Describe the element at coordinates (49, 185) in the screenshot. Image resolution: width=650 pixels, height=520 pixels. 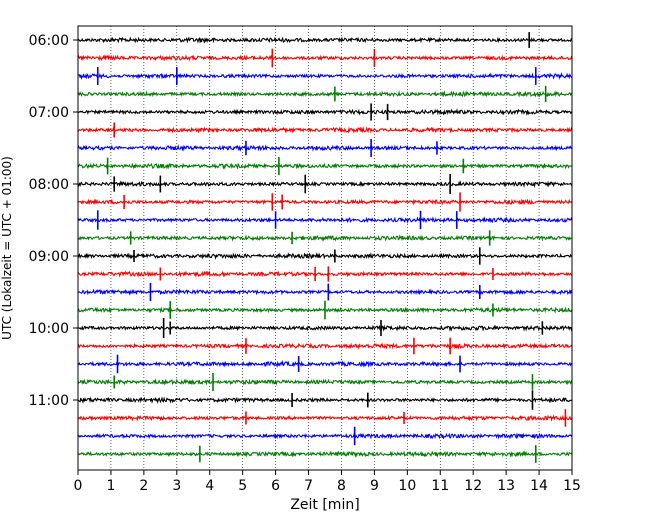
I see `y-tick-label: 08:00` at that location.